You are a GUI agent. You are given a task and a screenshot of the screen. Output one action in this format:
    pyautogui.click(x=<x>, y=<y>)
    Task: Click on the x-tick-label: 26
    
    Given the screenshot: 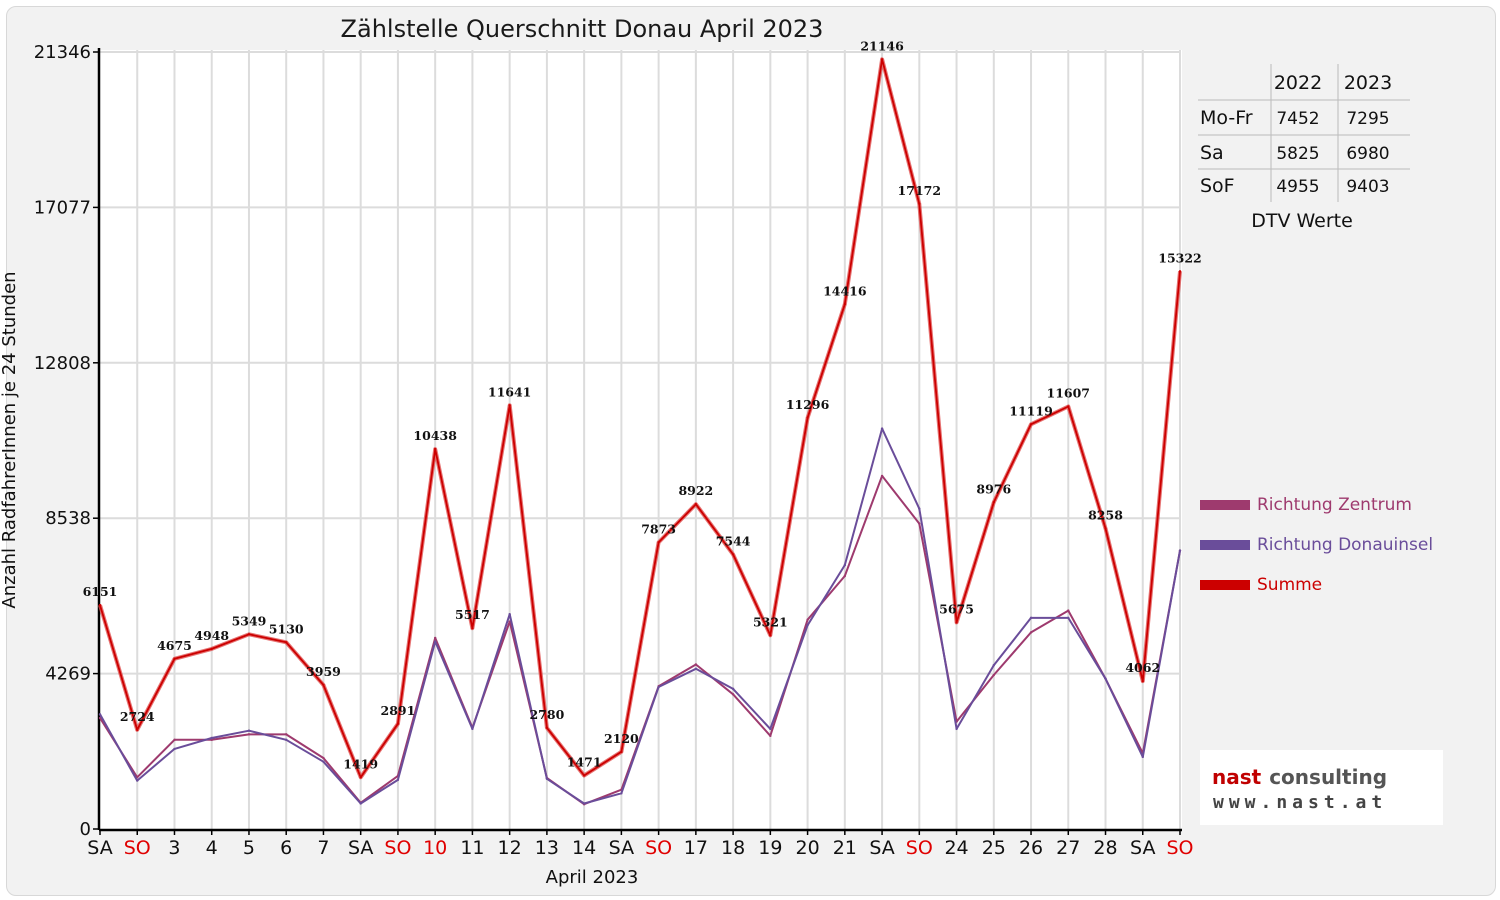 What is the action you would take?
    pyautogui.click(x=1031, y=848)
    